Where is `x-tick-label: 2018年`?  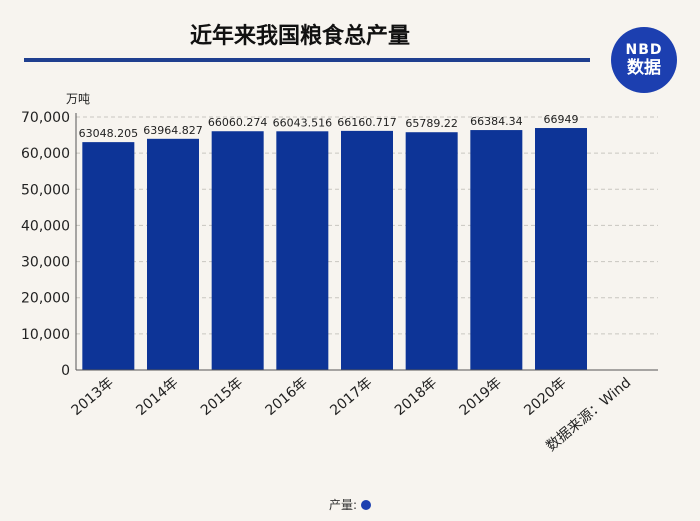
x-tick-label: 2018年 is located at coordinates (416, 397).